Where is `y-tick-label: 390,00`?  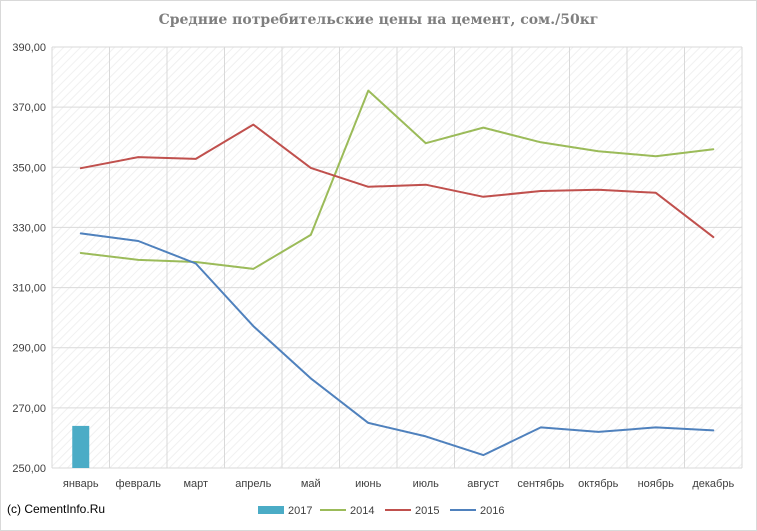
y-tick-label: 390,00 is located at coordinates (29, 48).